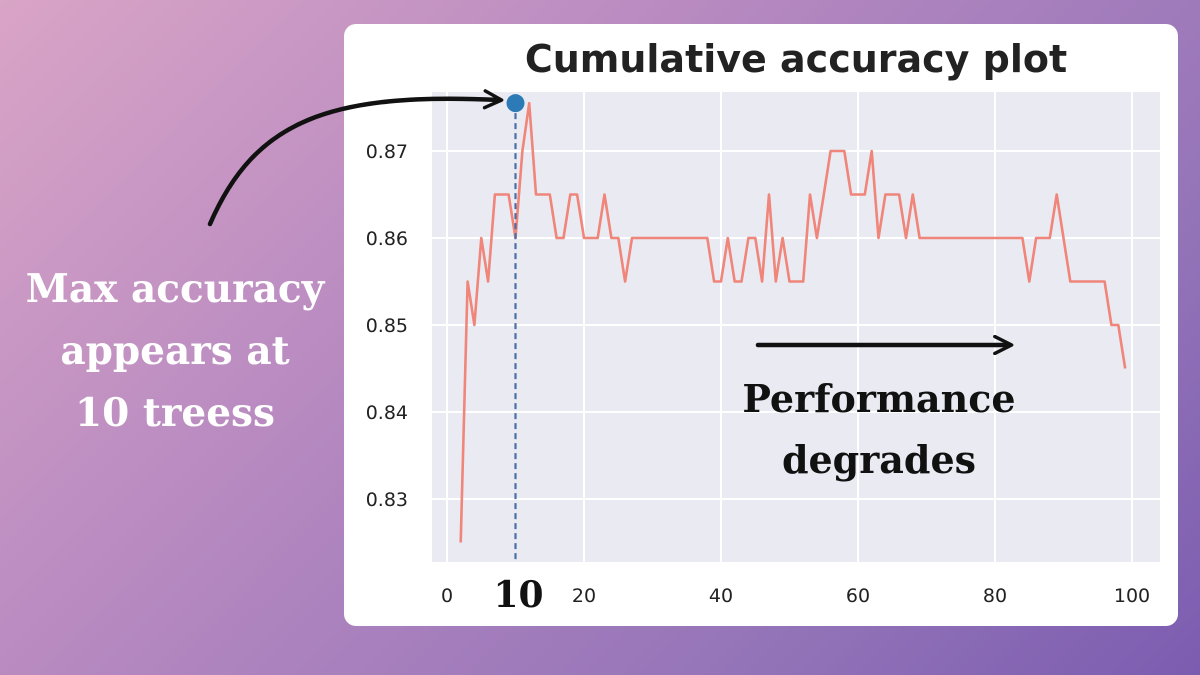 The height and width of the screenshot is (675, 1200). I want to click on curved-arrow, so click(355, 158).